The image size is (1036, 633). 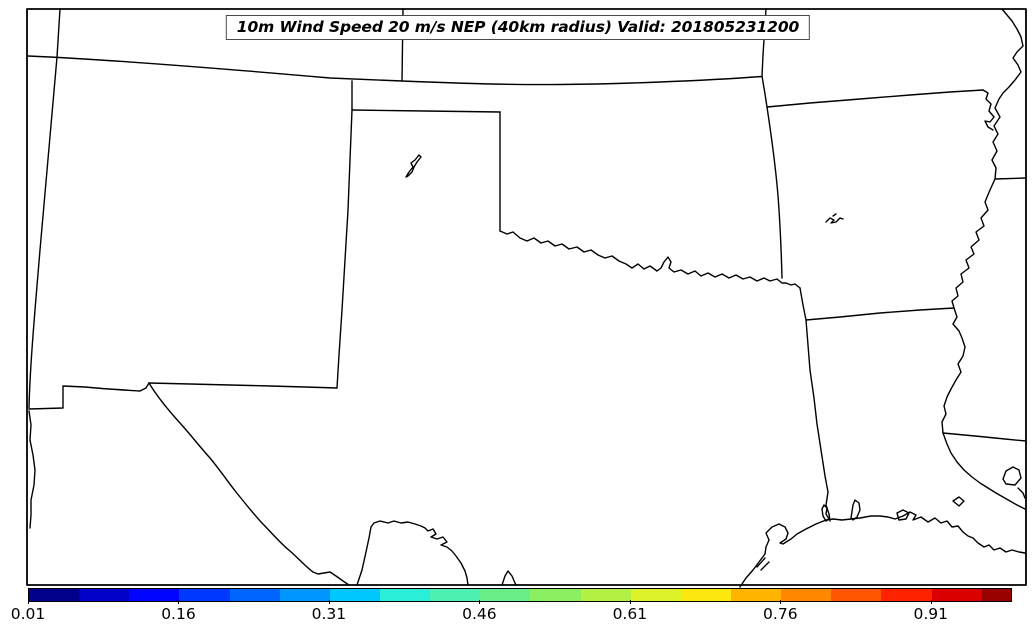 What do you see at coordinates (249, 484) in the screenshot?
I see `rio-grande-river` at bounding box center [249, 484].